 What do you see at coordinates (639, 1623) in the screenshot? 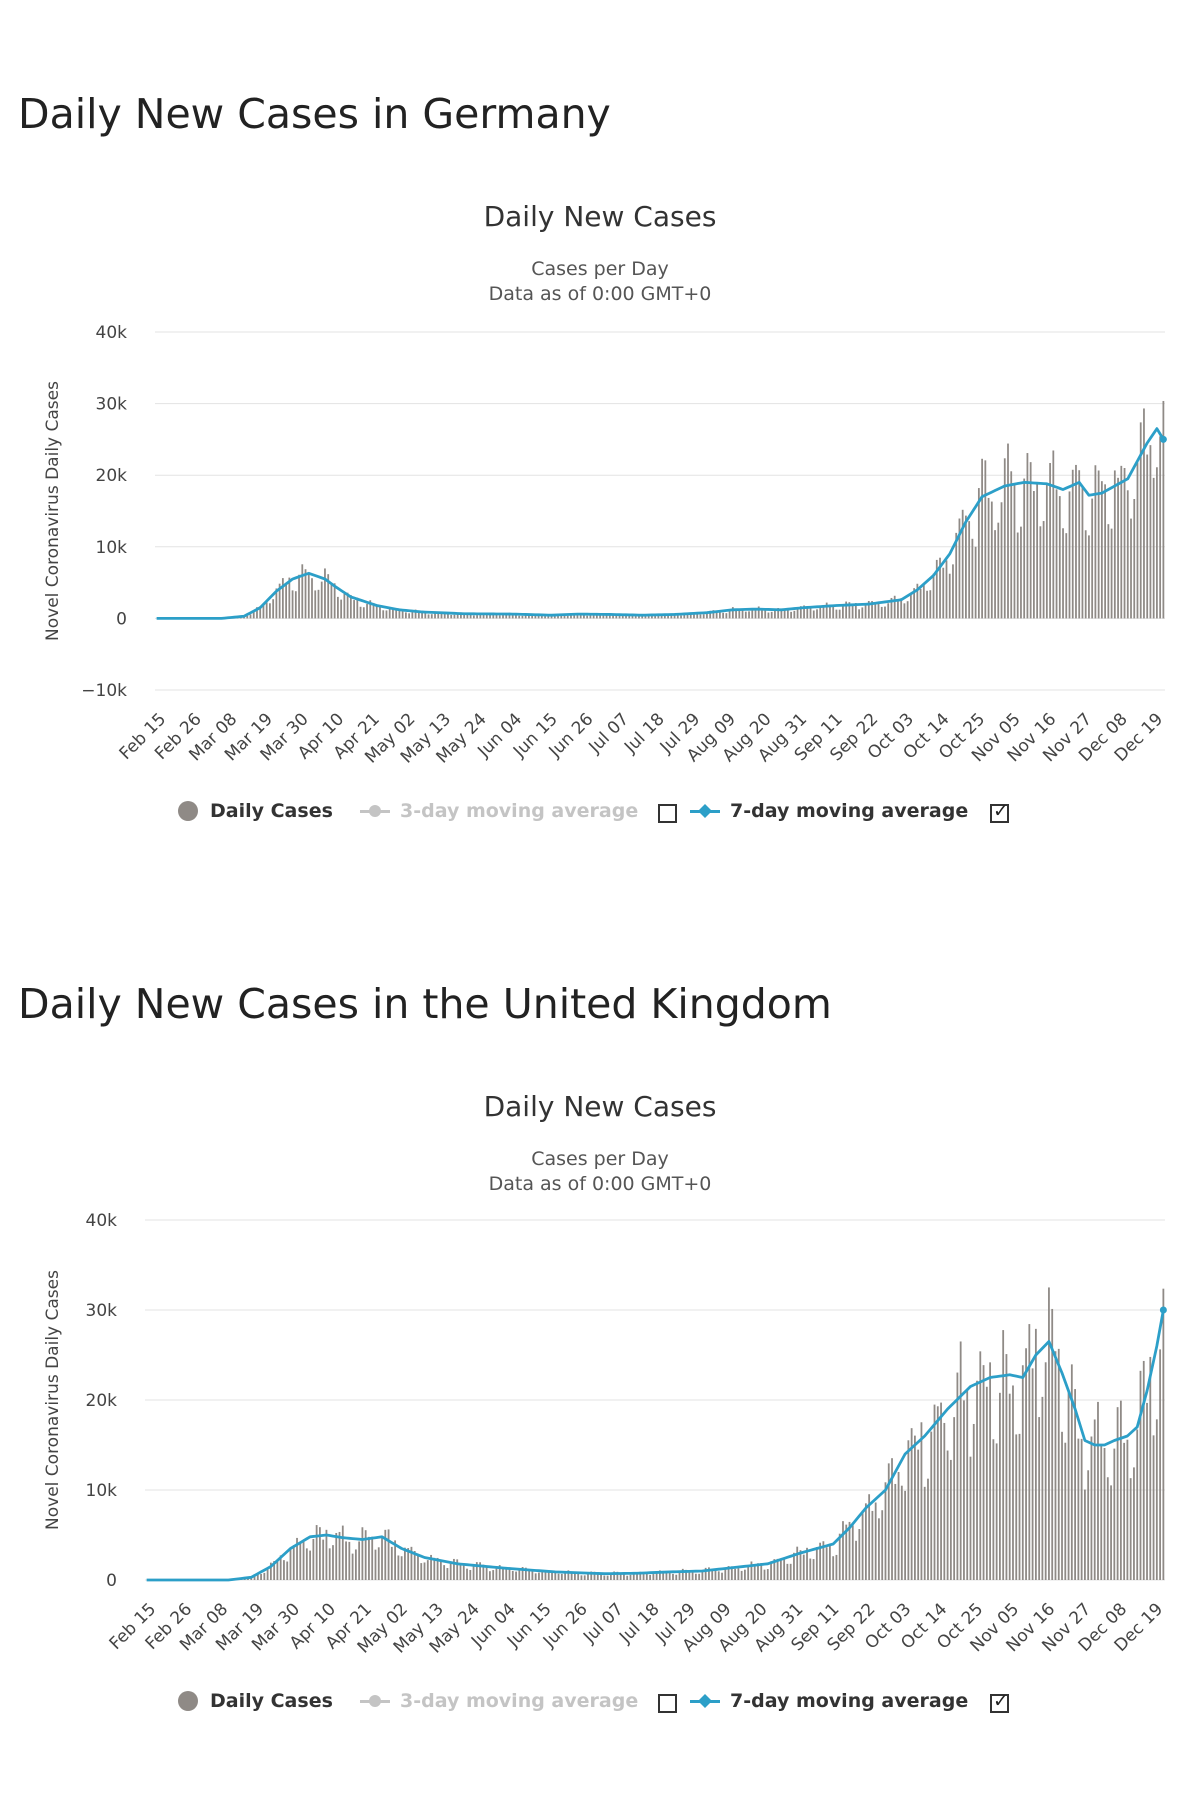
I see `x-tick-label: Jul 18` at bounding box center [639, 1623].